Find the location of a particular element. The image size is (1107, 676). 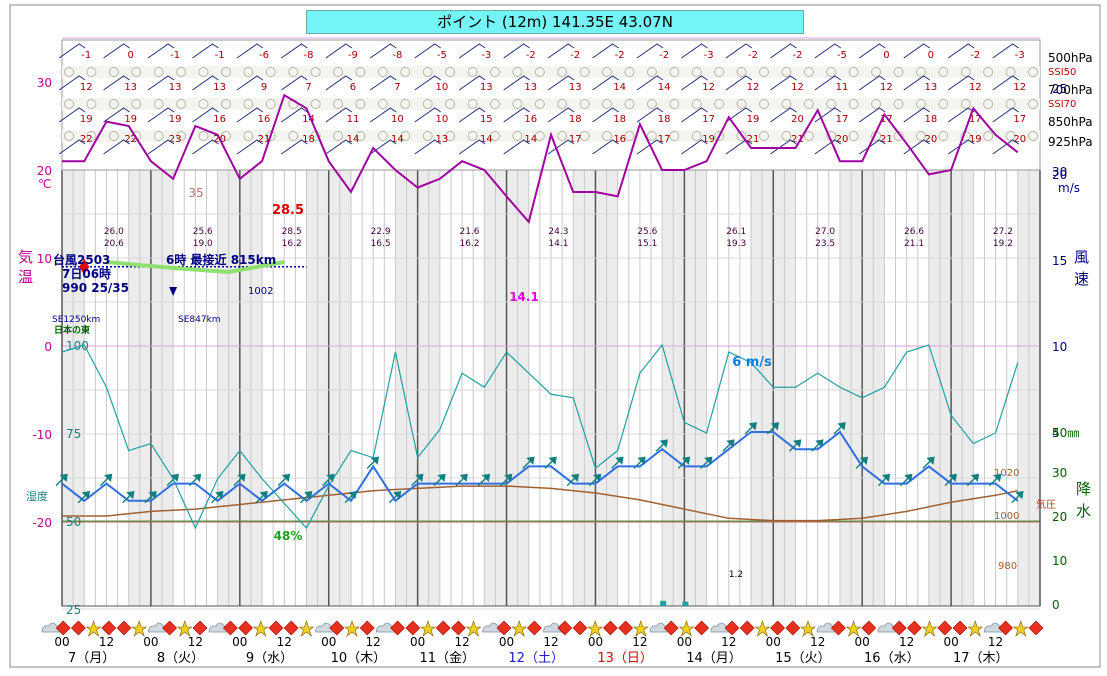

pressure-level-label: 850hPa is located at coordinates (1070, 122).